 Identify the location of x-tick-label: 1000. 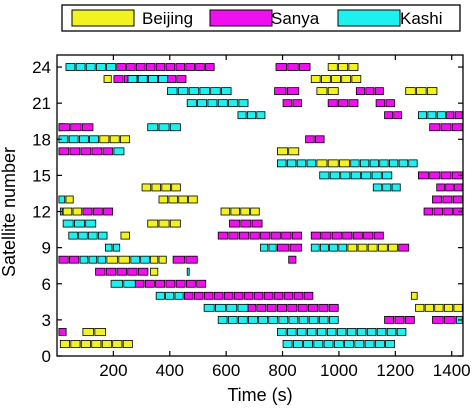
(339, 370).